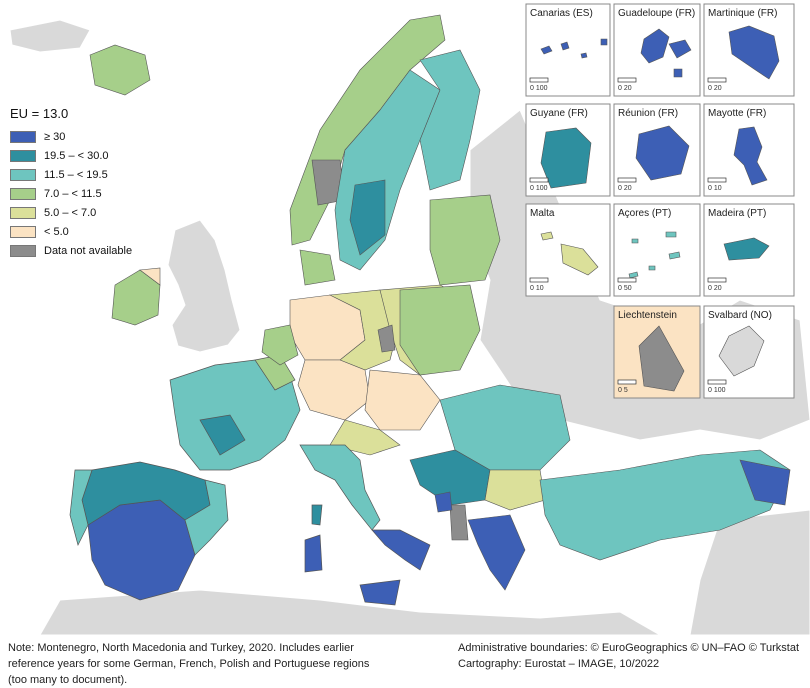 The height and width of the screenshot is (688, 810). I want to click on inset-0: Canarias (ES) 0 100, so click(568, 50).